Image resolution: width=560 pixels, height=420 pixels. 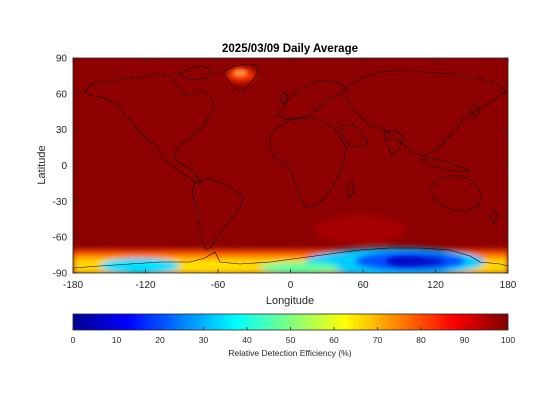 What do you see at coordinates (240, 73) in the screenshot?
I see `greenland-core` at bounding box center [240, 73].